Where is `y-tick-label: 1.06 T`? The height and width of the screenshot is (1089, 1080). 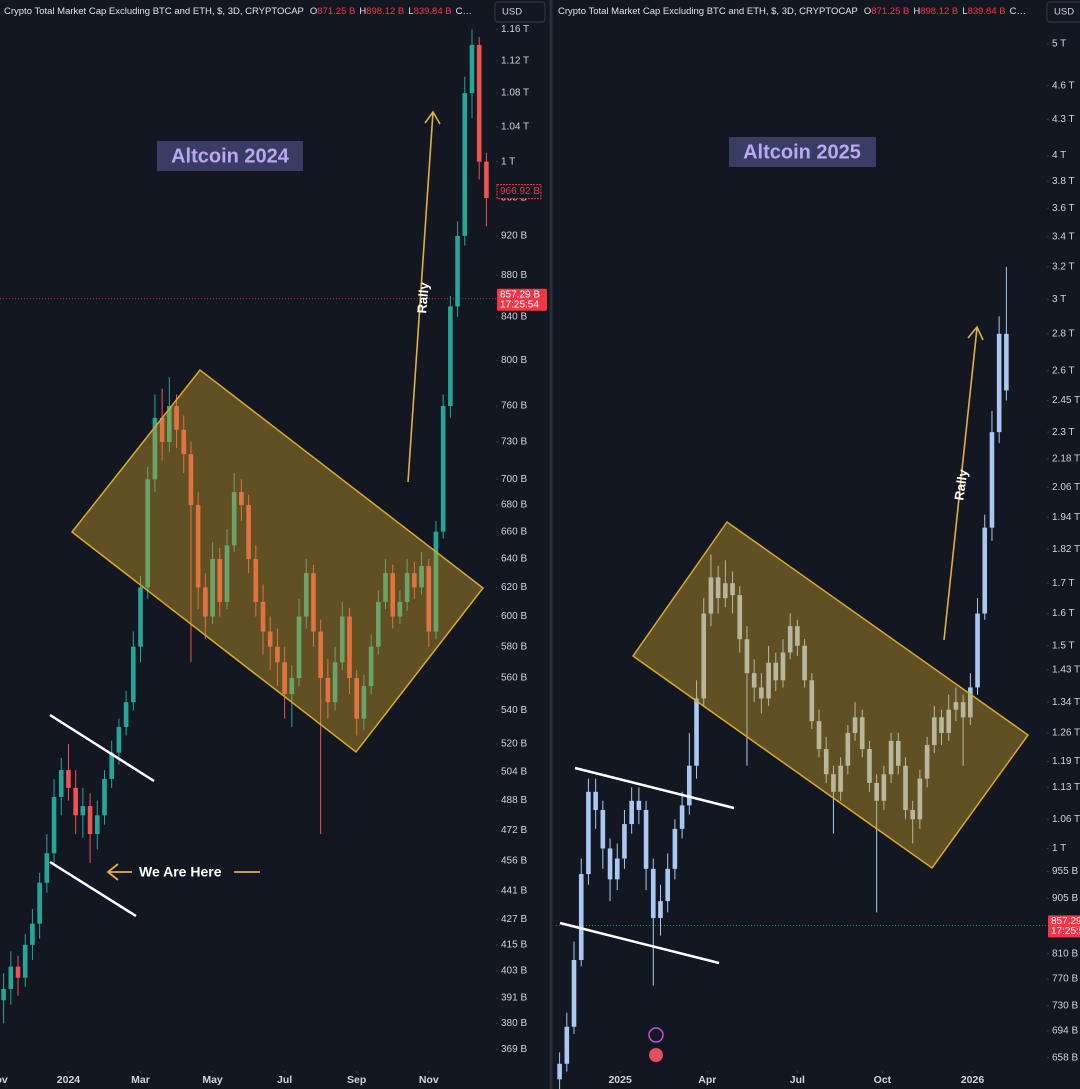 y-tick-label: 1.06 T is located at coordinates (1066, 819).